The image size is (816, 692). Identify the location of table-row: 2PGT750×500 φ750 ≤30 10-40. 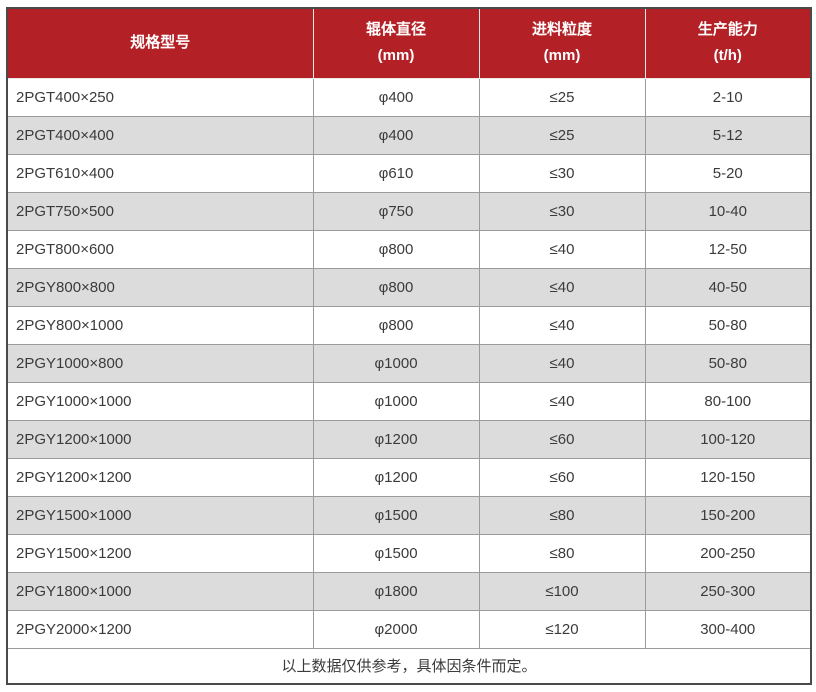
(409, 211).